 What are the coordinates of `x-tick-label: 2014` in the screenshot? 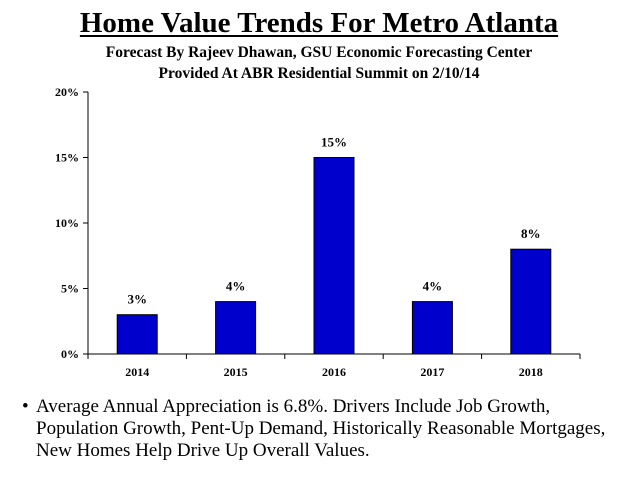 It's located at (137, 372).